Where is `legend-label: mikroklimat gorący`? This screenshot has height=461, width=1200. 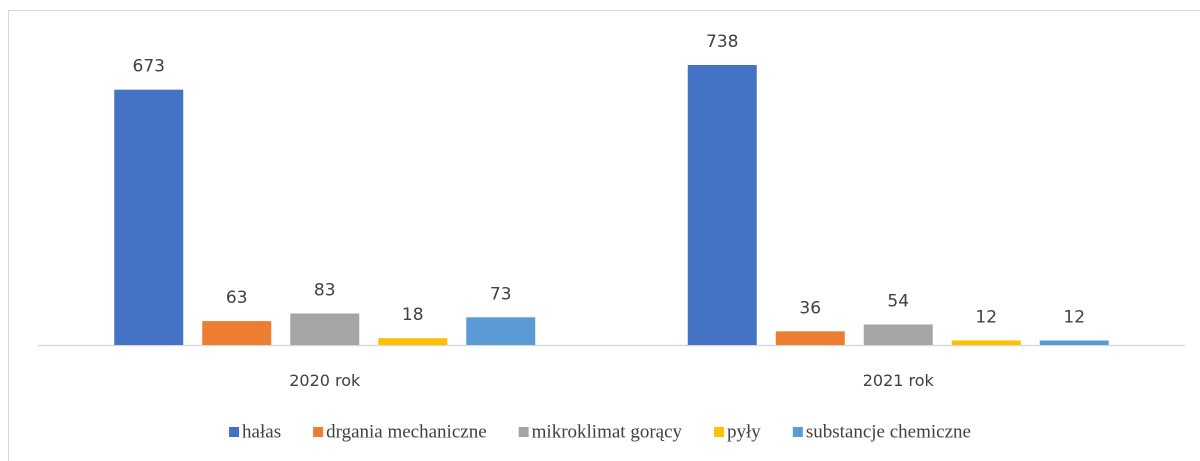 legend-label: mikroklimat gorący is located at coordinates (607, 431).